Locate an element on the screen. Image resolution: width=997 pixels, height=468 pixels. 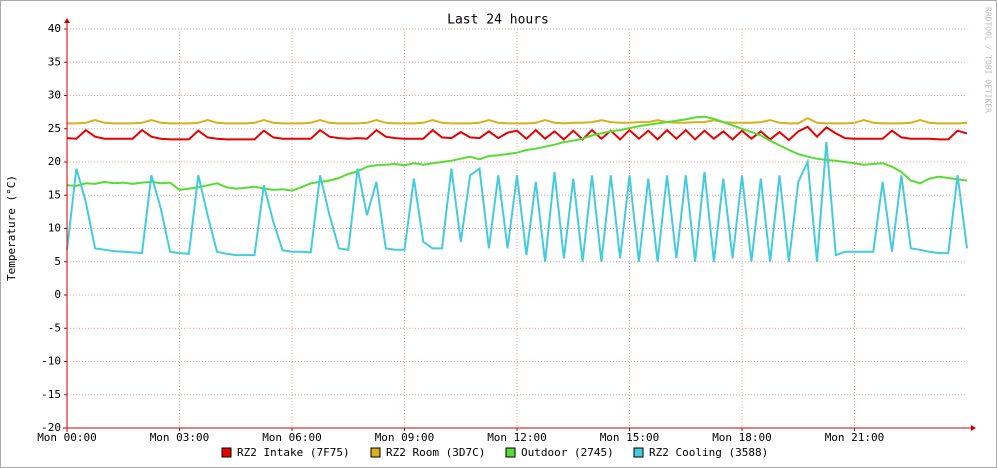
x-tick-label: Mon 15:00 is located at coordinates (630, 437).